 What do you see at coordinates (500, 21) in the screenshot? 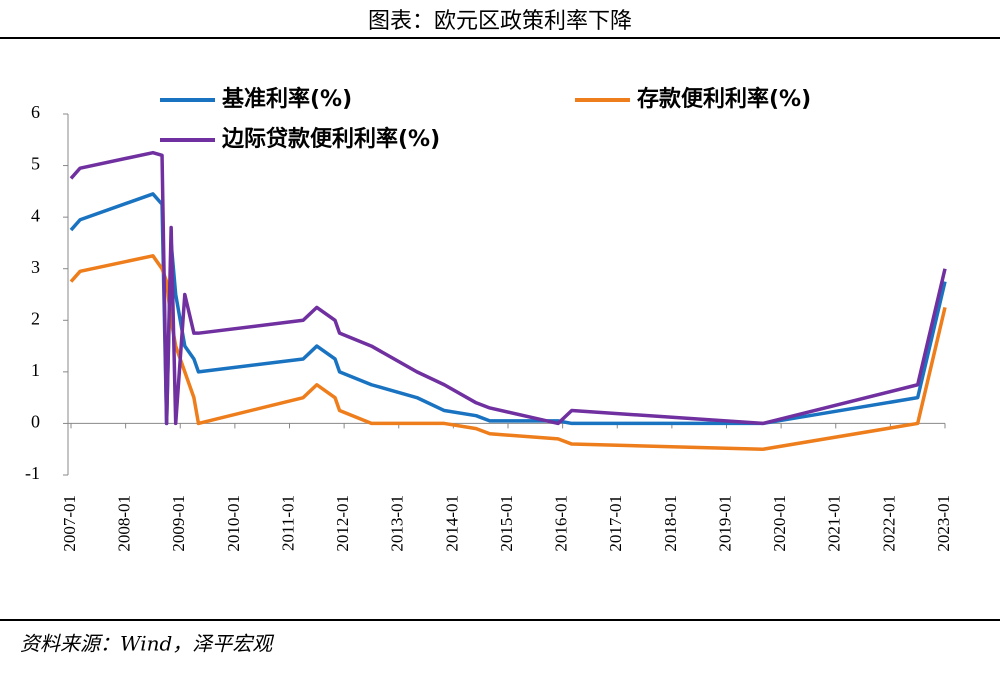
I see `chart-title: 图表：欧元区政策利率下降` at bounding box center [500, 21].